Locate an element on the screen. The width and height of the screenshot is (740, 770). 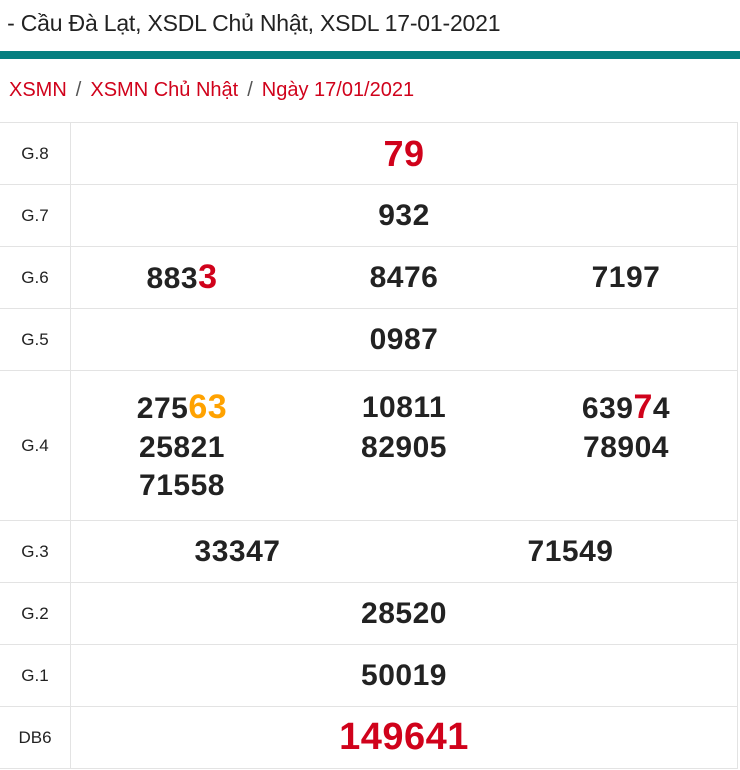
prize-number: 0987 is located at coordinates (404, 340).